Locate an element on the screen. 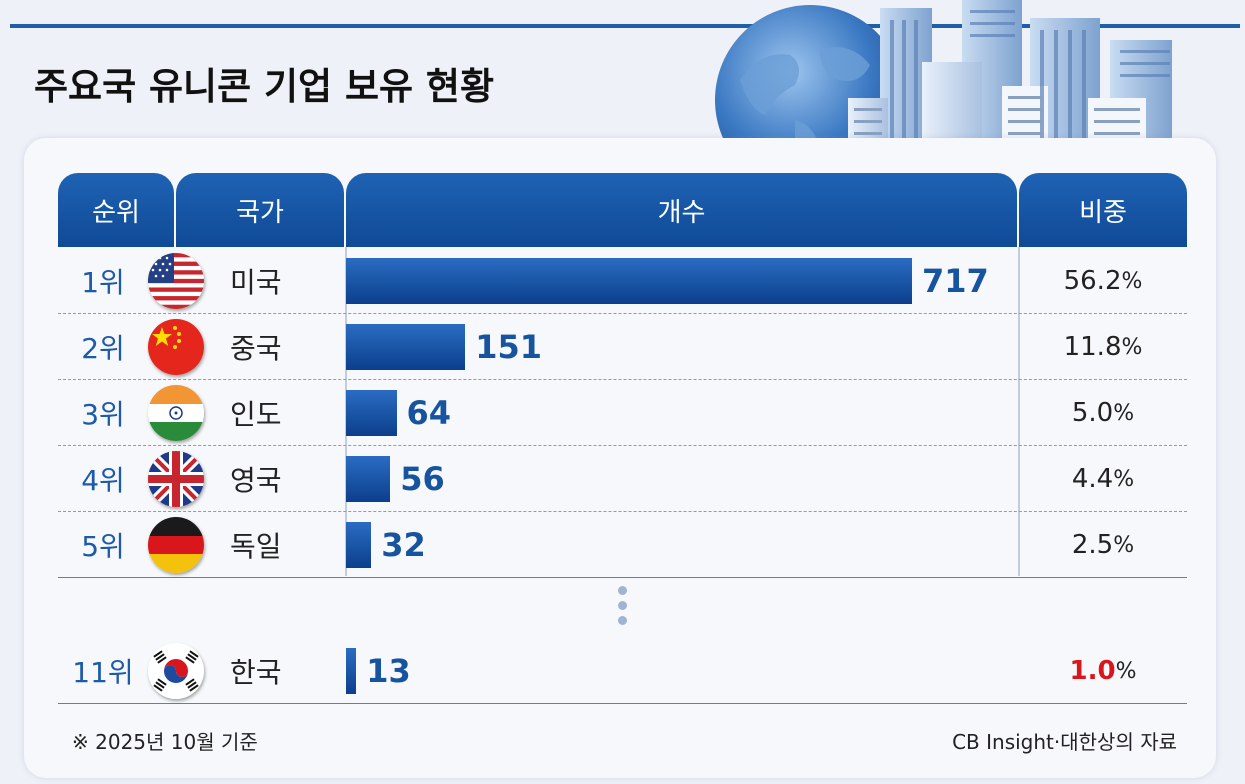 This screenshot has height=784, width=1245. share-value: 11.8% is located at coordinates (1103, 347).